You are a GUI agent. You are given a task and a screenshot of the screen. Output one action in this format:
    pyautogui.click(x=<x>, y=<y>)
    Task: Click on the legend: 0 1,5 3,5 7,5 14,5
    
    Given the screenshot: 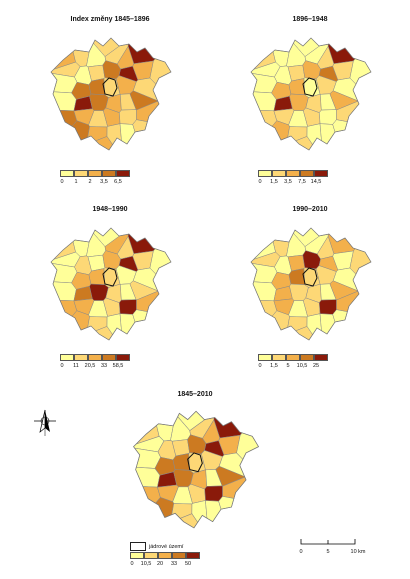 What is the action you would take?
    pyautogui.click(x=298, y=179)
    